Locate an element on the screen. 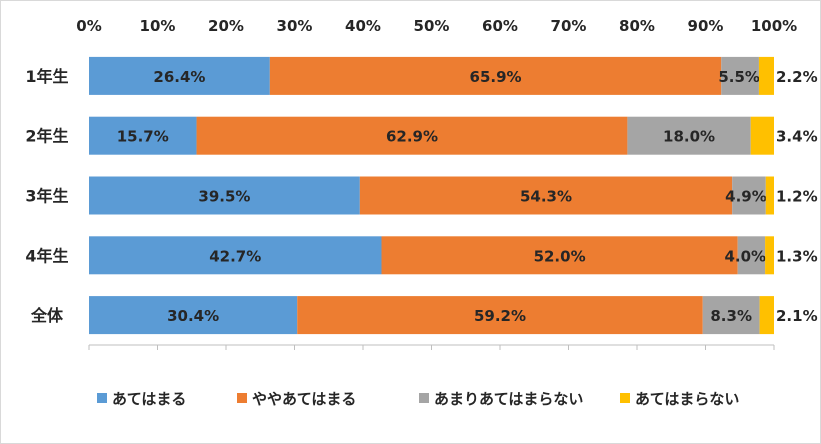 This screenshot has height=444, width=821. data-label: 62.9% is located at coordinates (412, 137).